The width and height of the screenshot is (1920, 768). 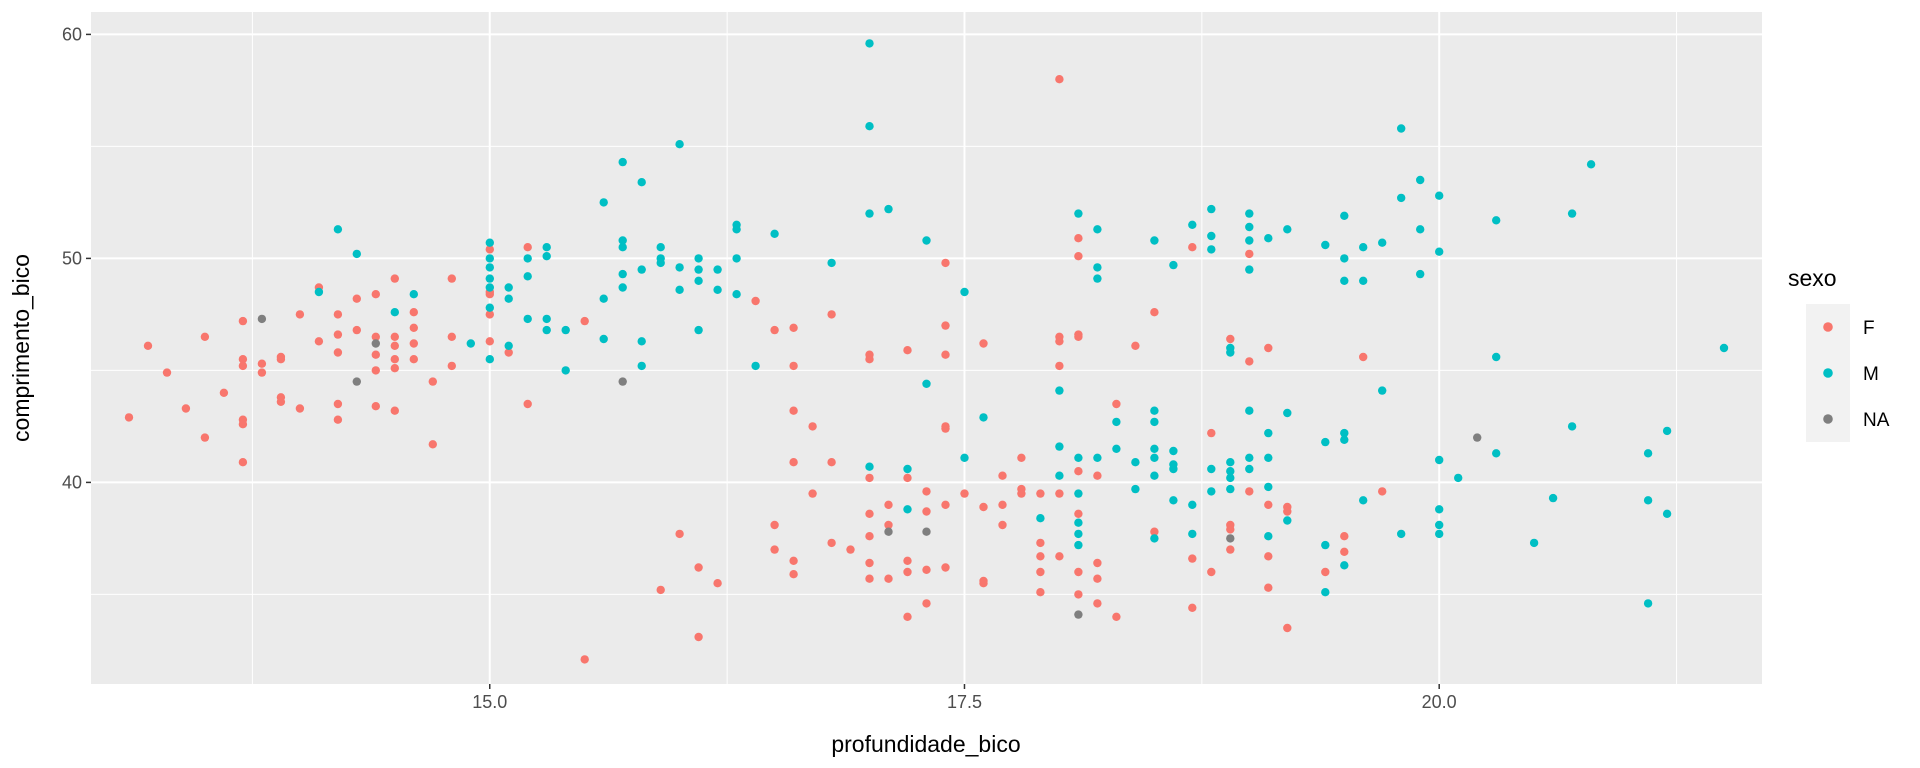 I want to click on x-axis-title: profundidade_bico, so click(x=925, y=744).